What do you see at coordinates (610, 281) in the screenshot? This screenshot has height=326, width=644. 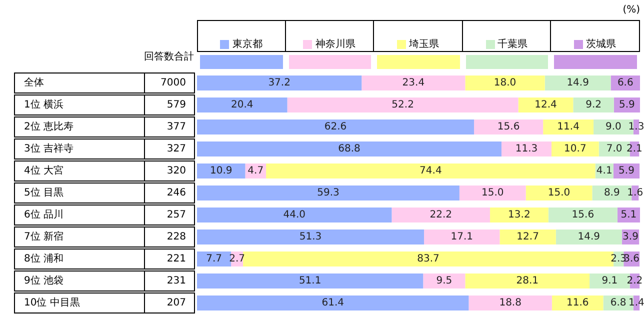 I see `data-label: 9.1` at bounding box center [610, 281].